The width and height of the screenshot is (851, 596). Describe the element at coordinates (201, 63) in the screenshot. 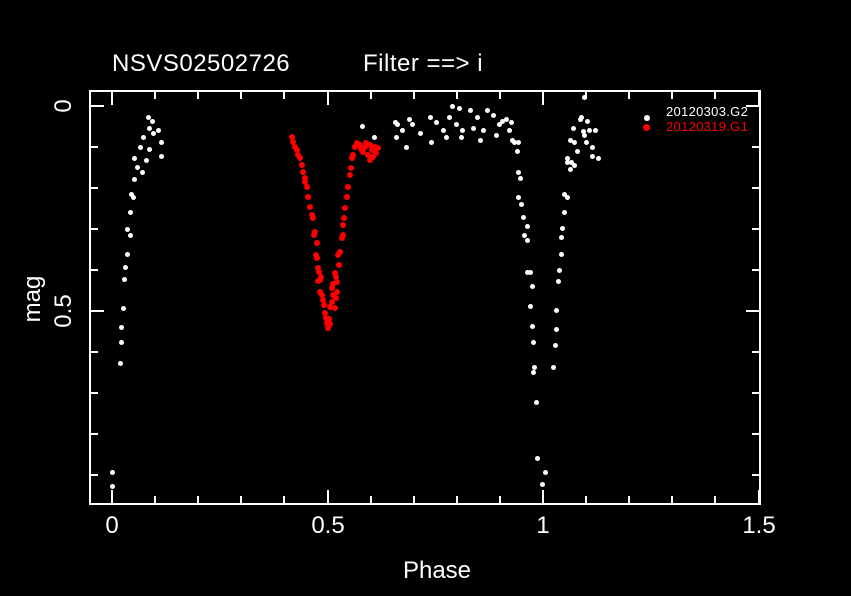

I see `object-name-title: NSVS02502726` at that location.